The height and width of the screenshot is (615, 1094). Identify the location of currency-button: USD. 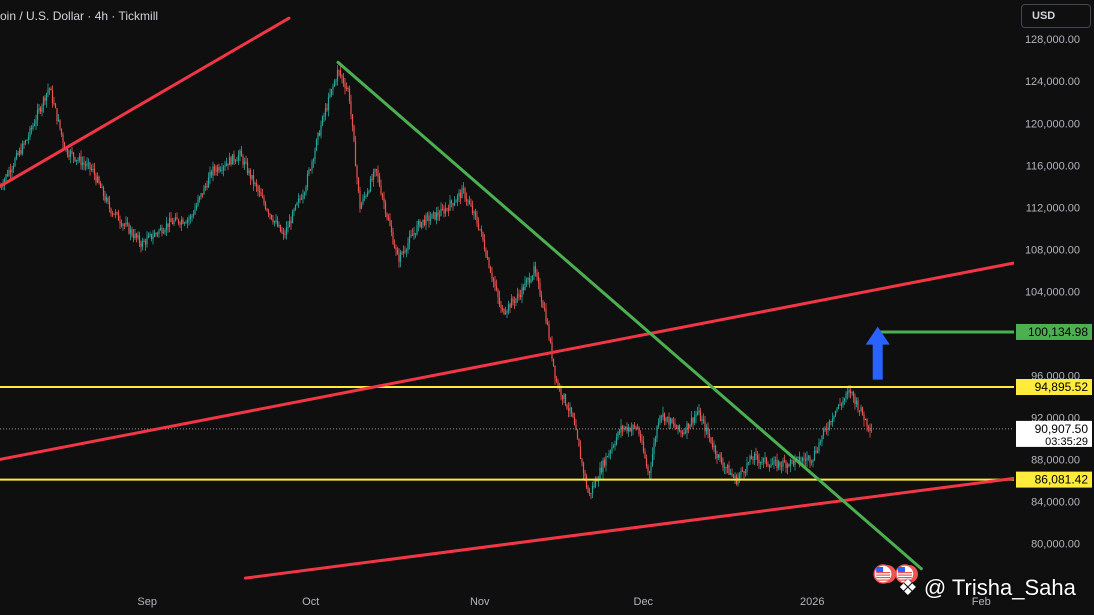
(1056, 16).